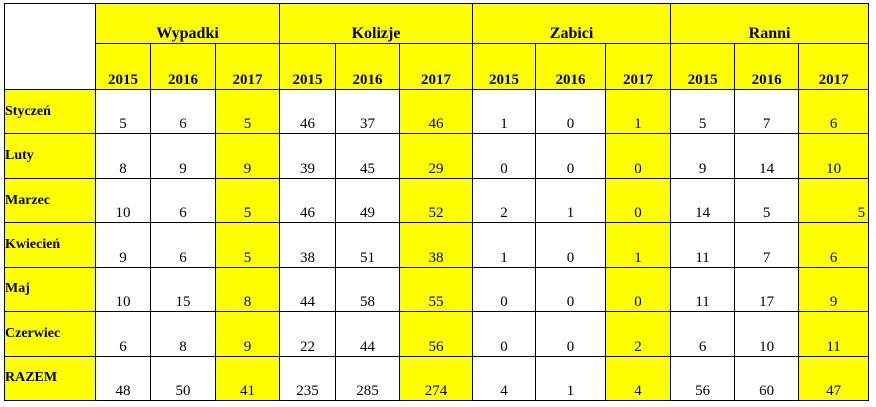 The height and width of the screenshot is (407, 876). I want to click on group-header-ranni: Ranni, so click(770, 23).